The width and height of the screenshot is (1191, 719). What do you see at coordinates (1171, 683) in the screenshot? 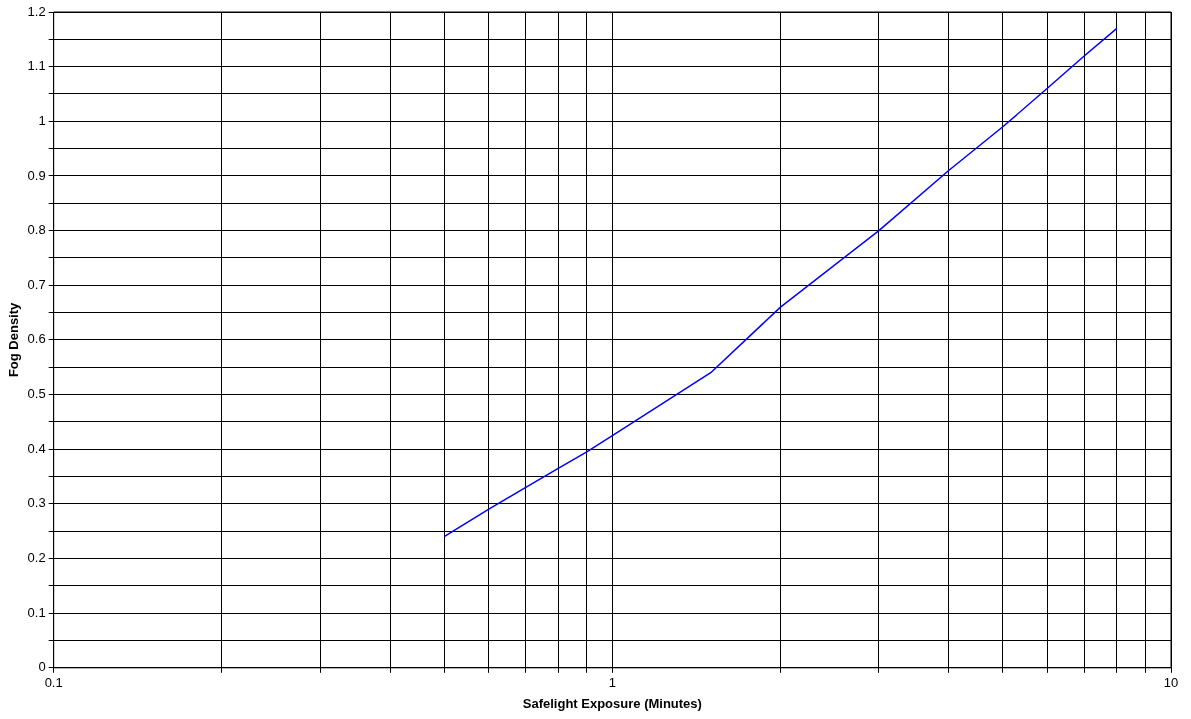
I see `x-tick-label: 10` at bounding box center [1171, 683].